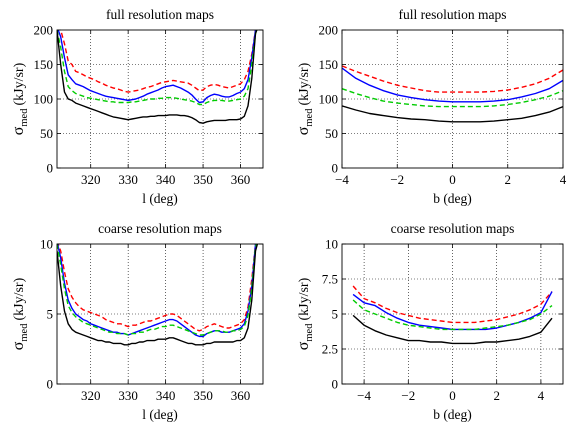 This screenshot has height=431, width=570. Describe the element at coordinates (330, 349) in the screenshot. I see `y-tick-label: 2.5` at that location.